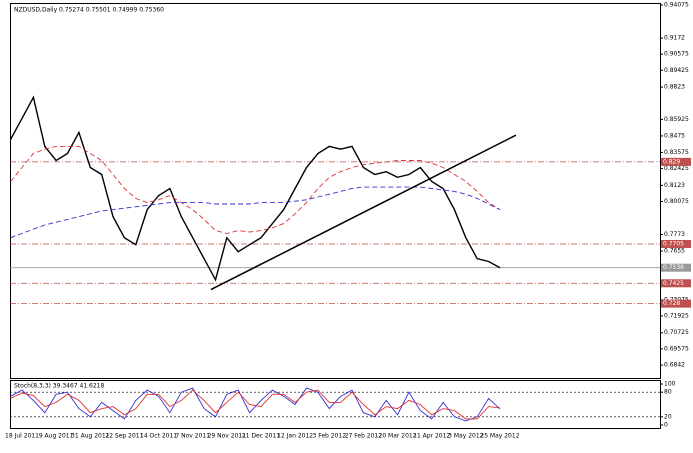 This screenshot has width=693, height=453. Describe the element at coordinates (329, 436) in the screenshot. I see `x-tick-label: 3 Feb 2012` at that location.